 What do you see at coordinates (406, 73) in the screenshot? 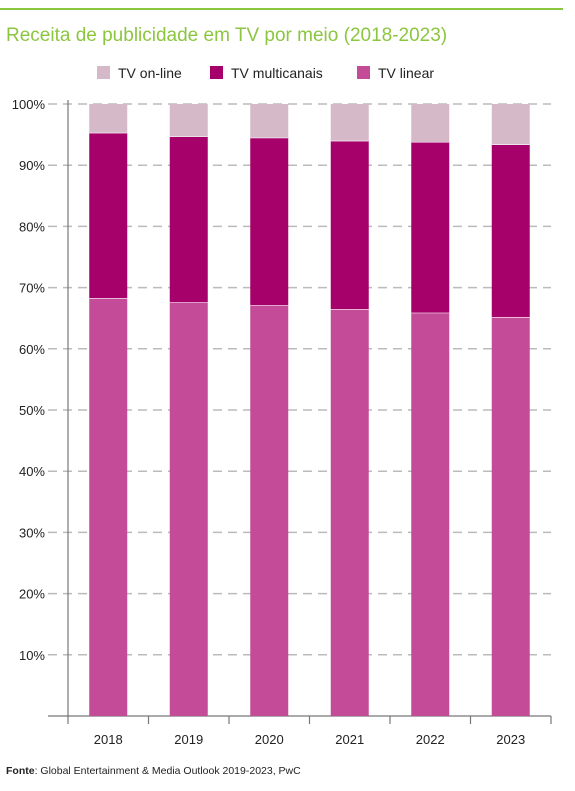
I see `legend-label-tv-linear: TV linear` at bounding box center [406, 73].